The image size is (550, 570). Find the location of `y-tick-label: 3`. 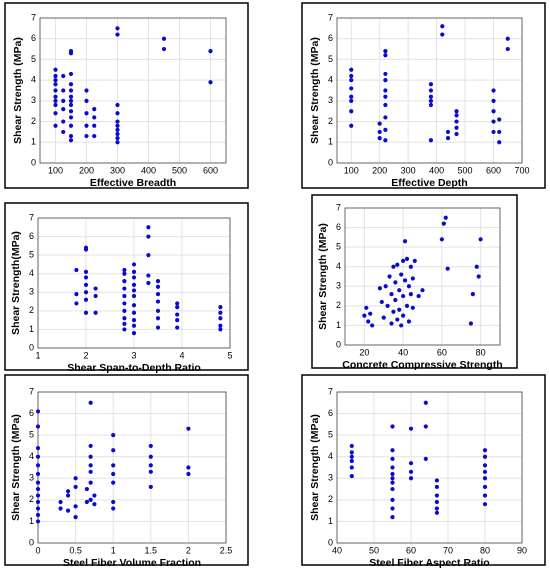

y-tick-label: 3 is located at coordinates (31, 292).